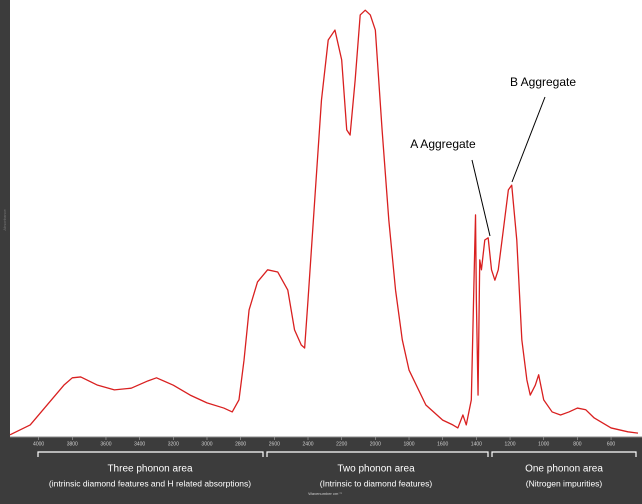 This screenshot has height=504, width=642. What do you see at coordinates (509, 444) in the screenshot?
I see `x-tick-label: 1200` at bounding box center [509, 444].